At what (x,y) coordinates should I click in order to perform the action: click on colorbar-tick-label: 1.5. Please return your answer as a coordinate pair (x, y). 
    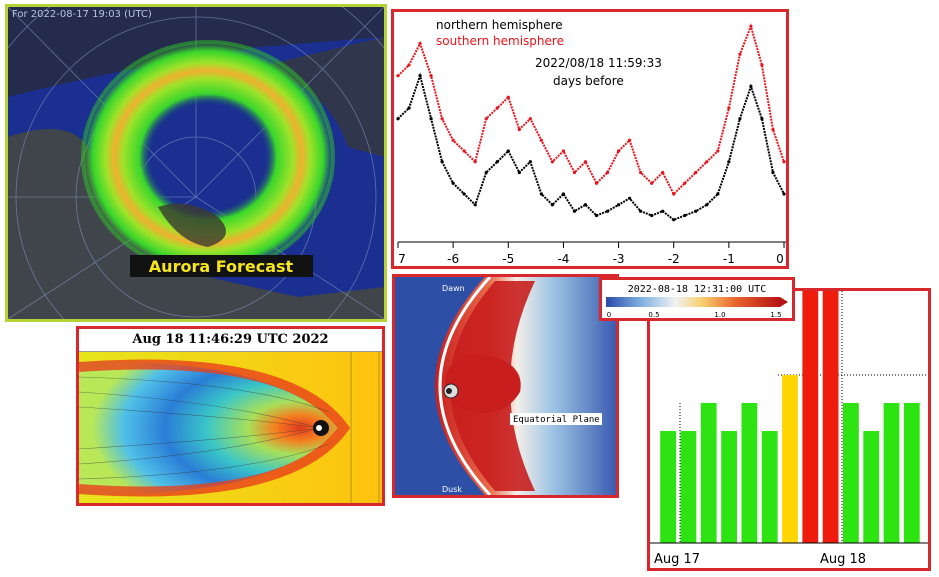
    Looking at the image, I should click on (775, 314).